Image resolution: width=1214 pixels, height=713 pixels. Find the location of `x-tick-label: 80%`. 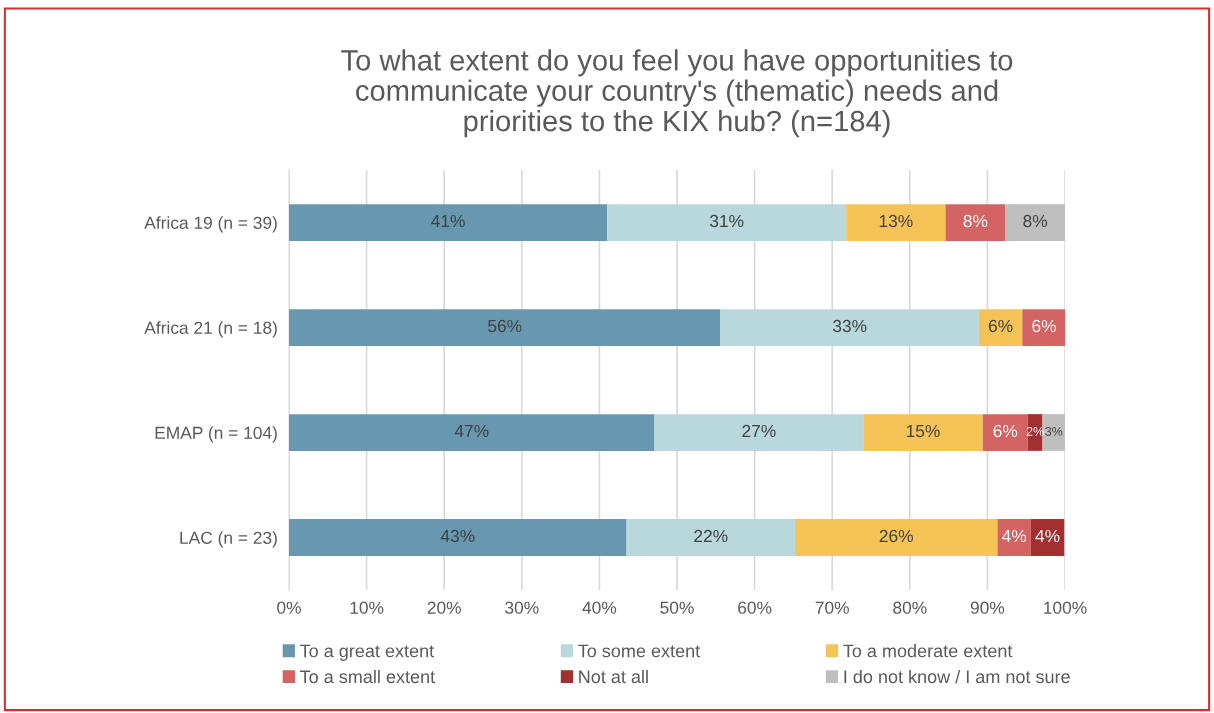

x-tick-label: 80% is located at coordinates (910, 607).